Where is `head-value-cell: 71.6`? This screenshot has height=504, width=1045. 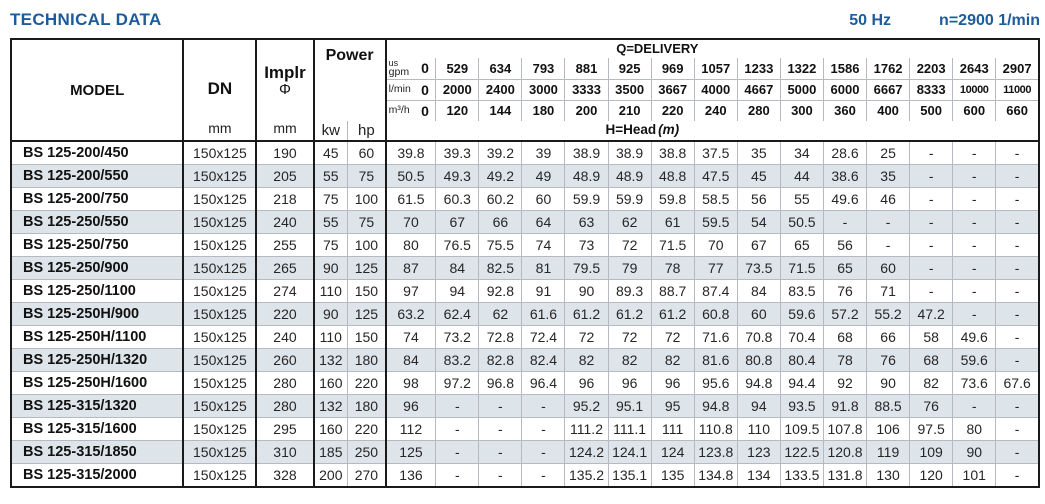
head-value-cell: 71.6 is located at coordinates (715, 337).